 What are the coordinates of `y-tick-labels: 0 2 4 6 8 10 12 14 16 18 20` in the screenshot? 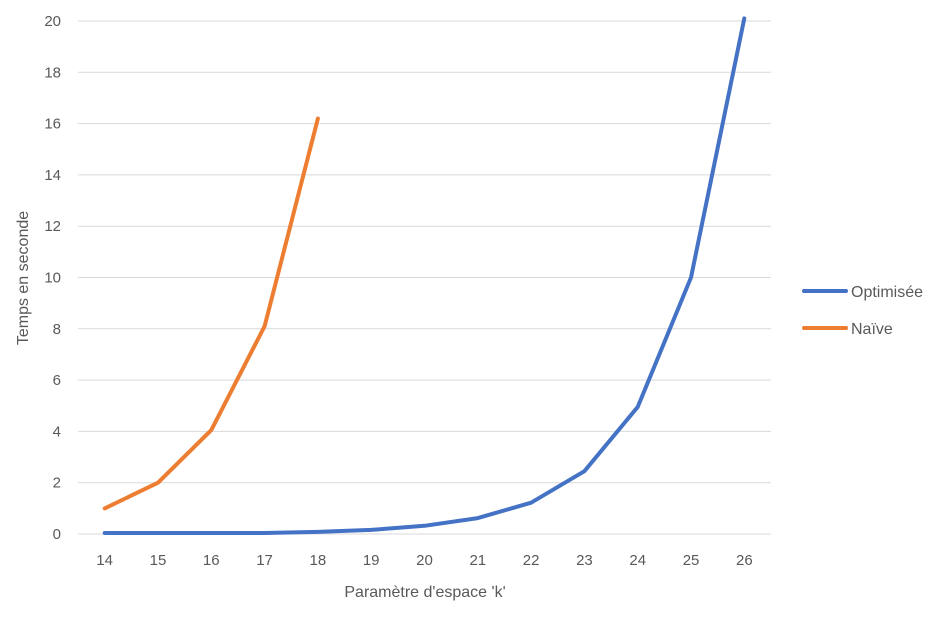 It's located at (52, 278).